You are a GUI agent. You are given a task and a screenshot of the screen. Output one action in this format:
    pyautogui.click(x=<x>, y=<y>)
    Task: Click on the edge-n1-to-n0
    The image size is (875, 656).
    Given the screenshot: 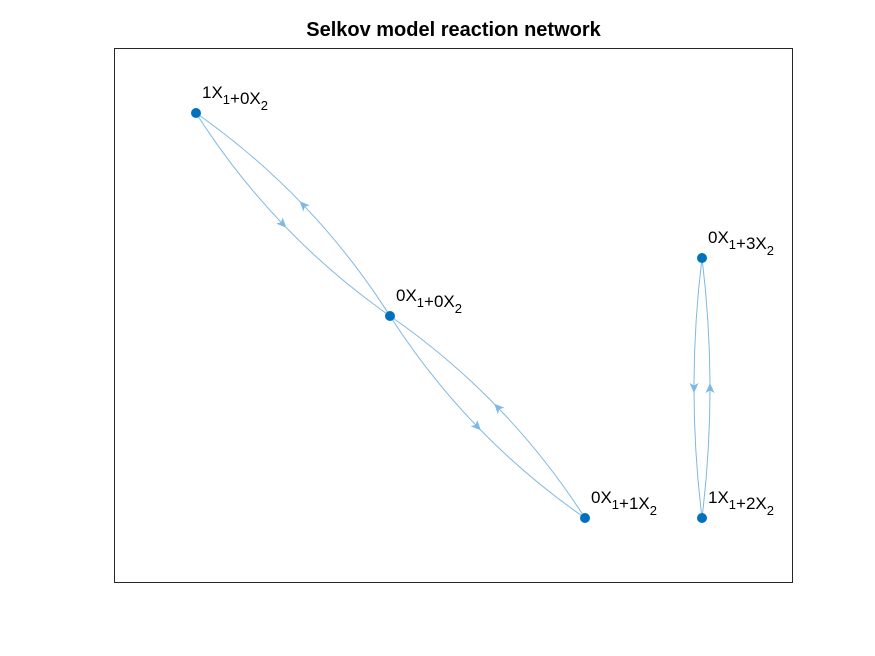 What is the action you would take?
    pyautogui.click(x=293, y=214)
    